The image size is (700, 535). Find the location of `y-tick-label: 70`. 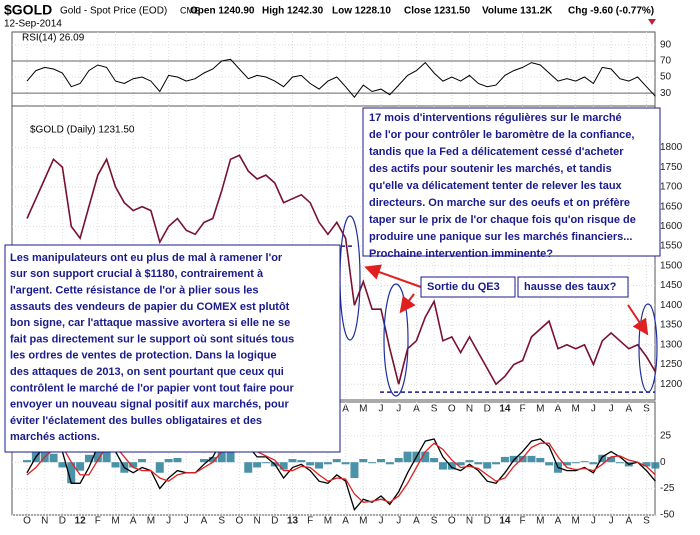

y-tick-label: 70 is located at coordinates (666, 61).